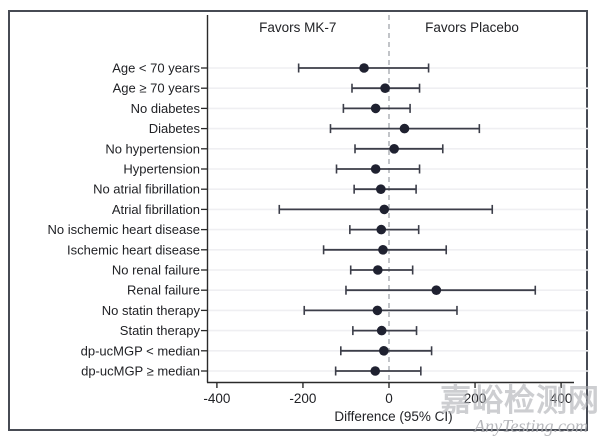 This screenshot has width=600, height=441. What do you see at coordinates (302, 398) in the screenshot?
I see `x-tick-label: -200` at bounding box center [302, 398].